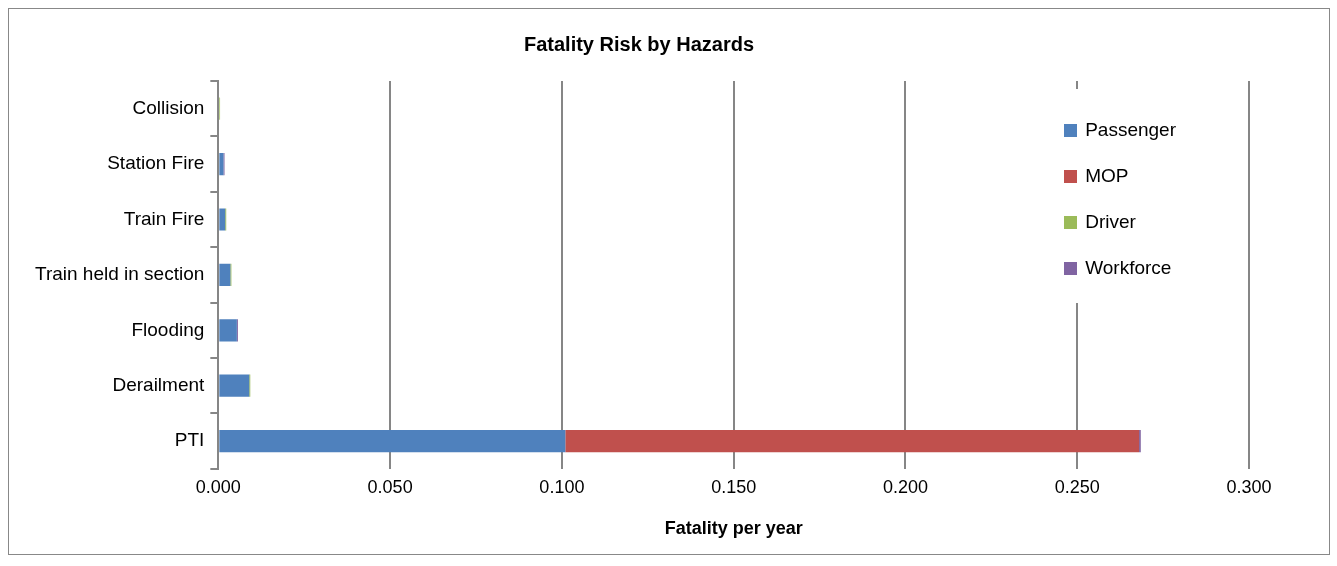 This screenshot has height=566, width=1337. What do you see at coordinates (562, 486) in the screenshot?
I see `x-tick-label: 0.100` at bounding box center [562, 486].